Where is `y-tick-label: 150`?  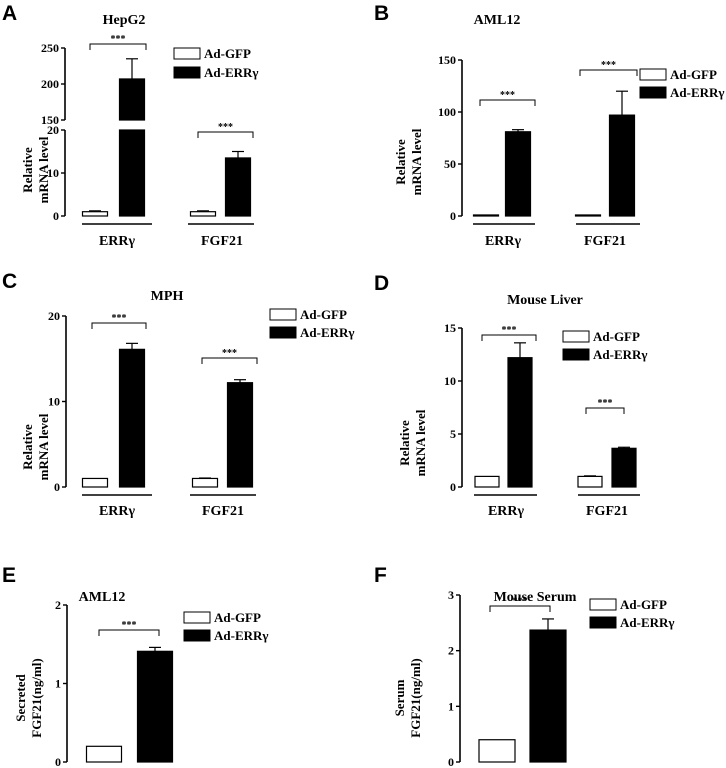 y-tick-label: 150 is located at coordinates (447, 60).